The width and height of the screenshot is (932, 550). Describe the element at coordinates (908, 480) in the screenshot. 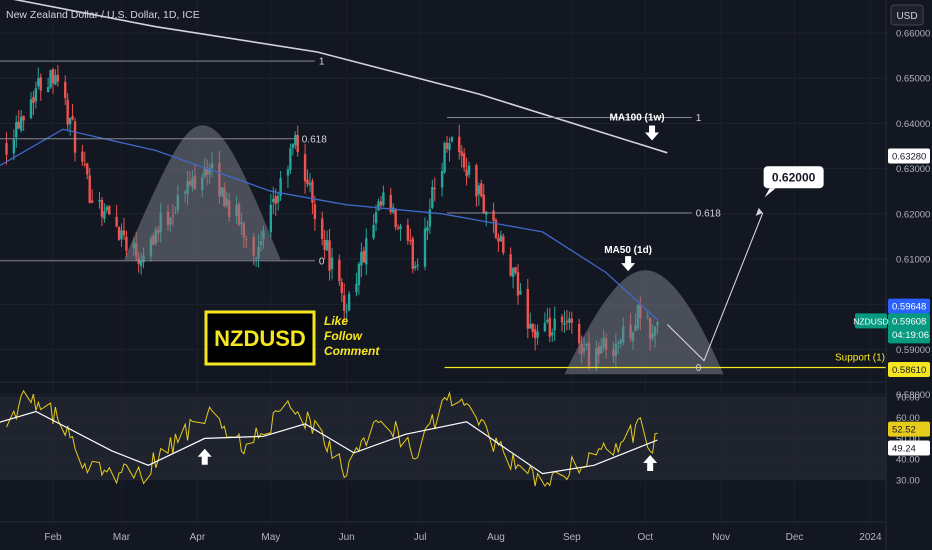

I see `rsi-axis-label: 30.00` at that location.